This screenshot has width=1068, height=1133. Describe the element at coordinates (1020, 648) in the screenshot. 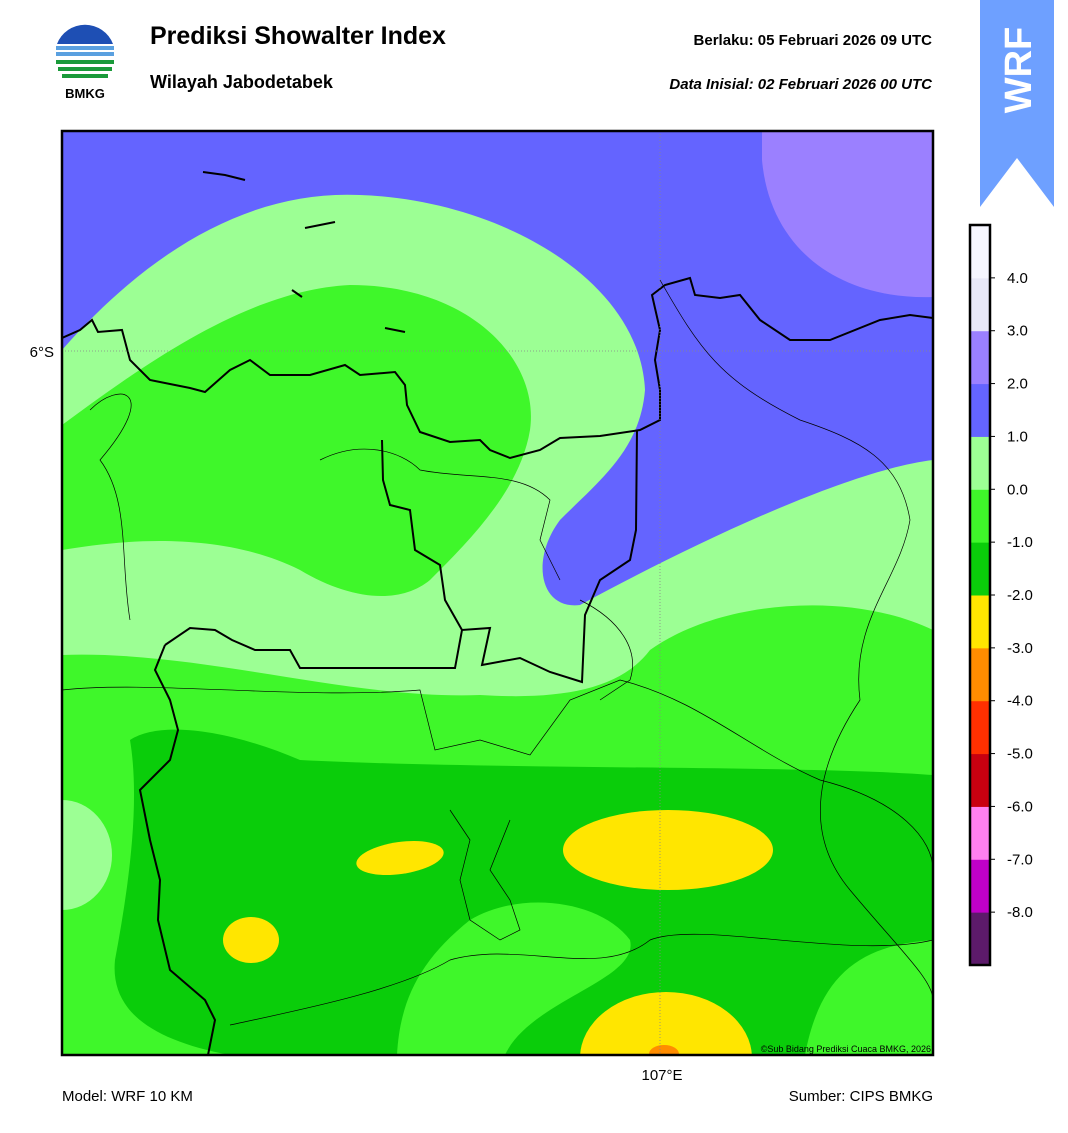

I see `colorbar-tick-label: -3.0` at that location.